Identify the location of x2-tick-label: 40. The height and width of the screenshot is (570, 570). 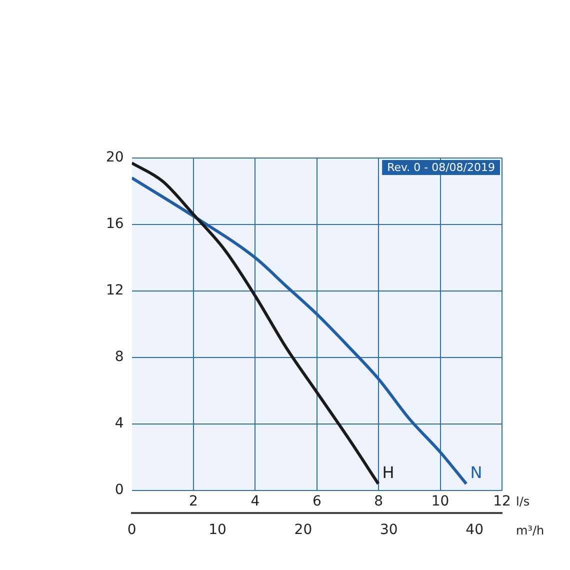
(475, 530).